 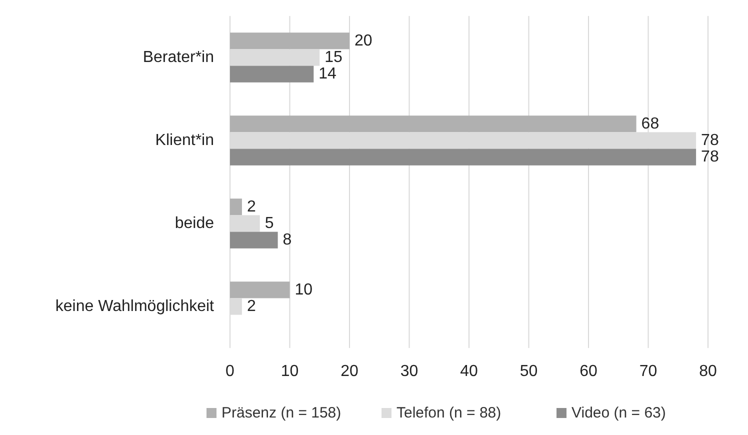 What do you see at coordinates (589, 371) in the screenshot?
I see `x-tick-label: 60` at bounding box center [589, 371].